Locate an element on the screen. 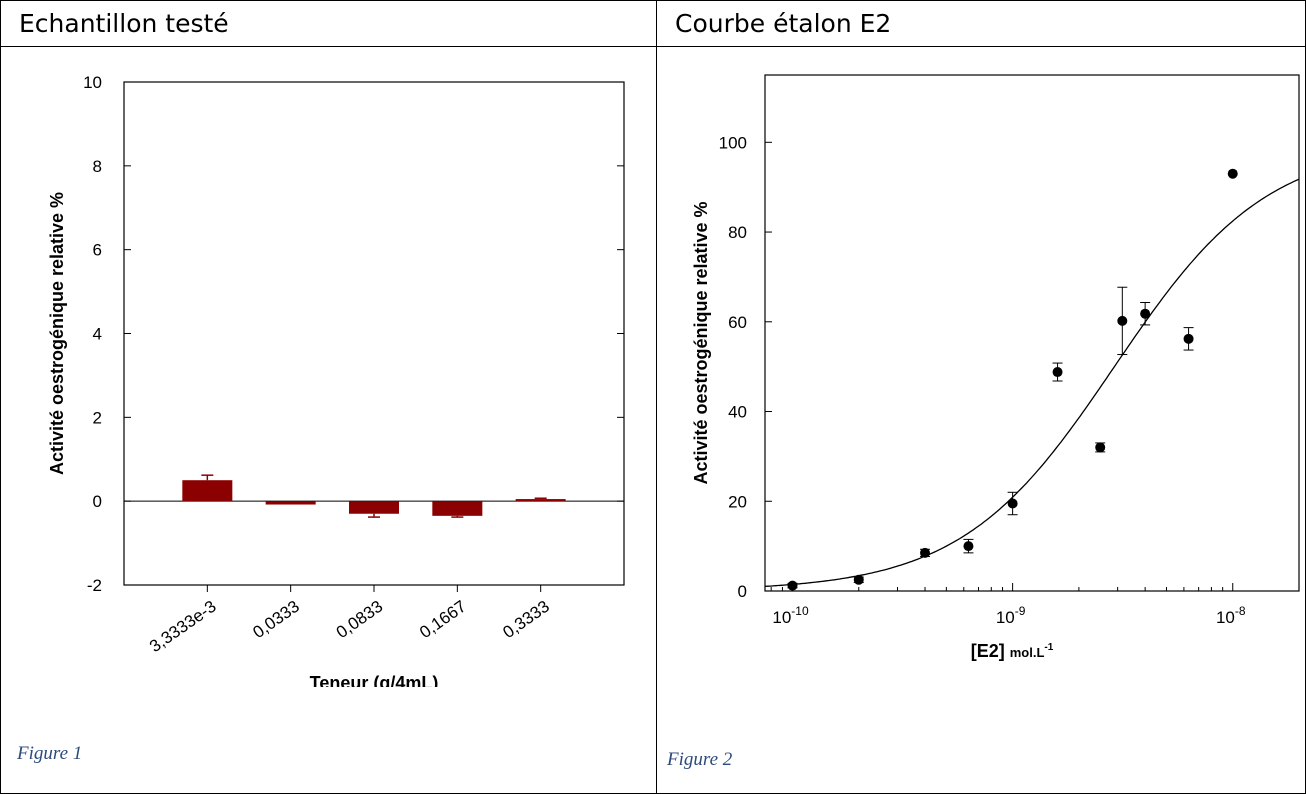 This screenshot has height=794, width=1306. x-tick-label: 10⁻⁸ is located at coordinates (1231, 615).